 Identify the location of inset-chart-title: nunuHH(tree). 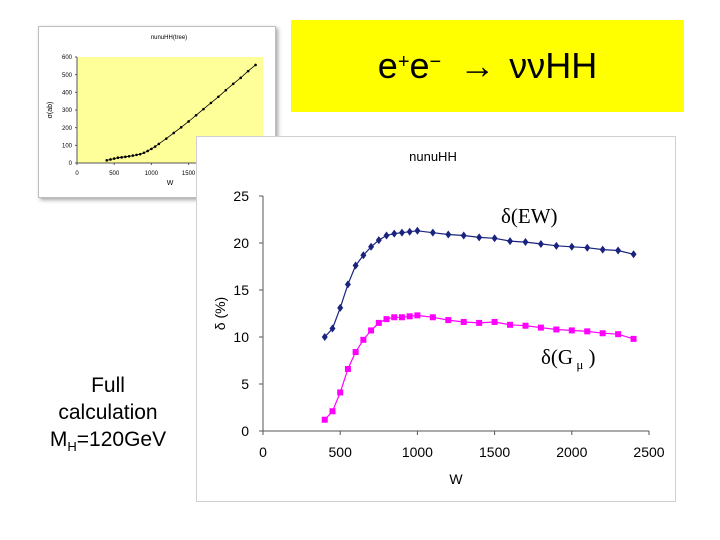
(169, 38).